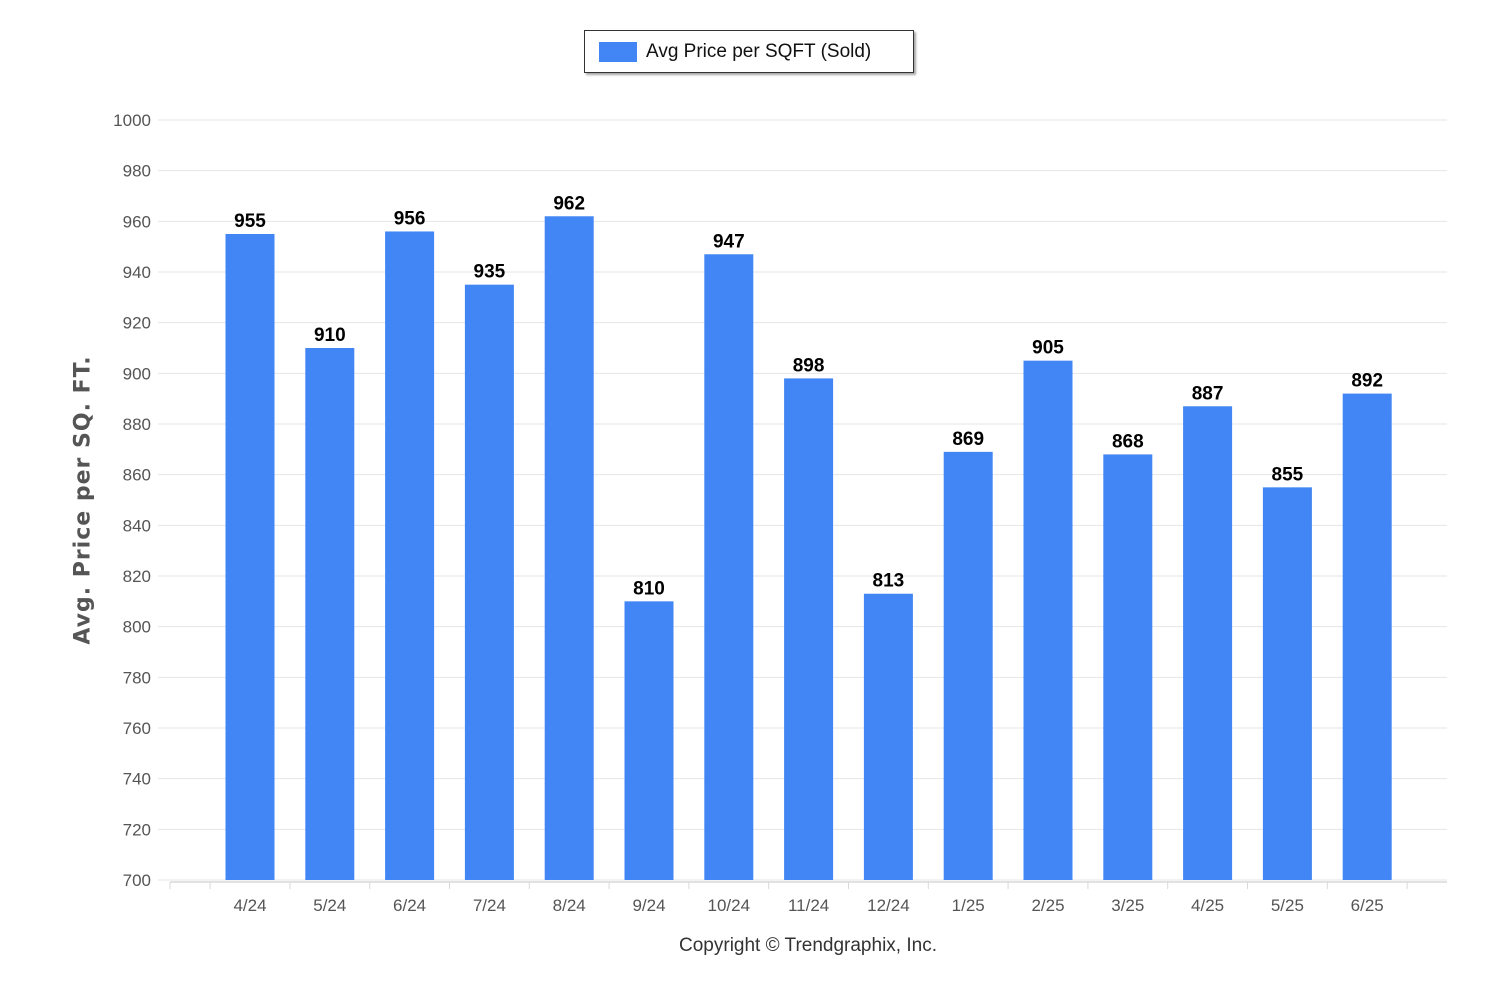 This screenshot has width=1500, height=1000. I want to click on legend-swatch, so click(618, 51).